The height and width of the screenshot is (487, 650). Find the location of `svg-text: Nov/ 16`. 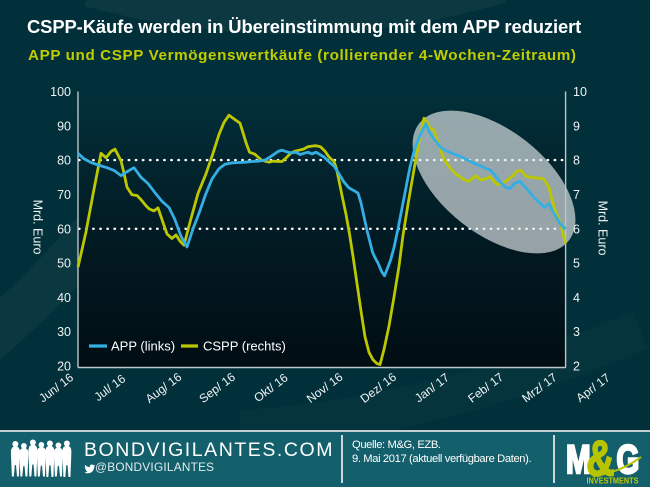

svg-text: Nov/ 16 is located at coordinates (325, 388).